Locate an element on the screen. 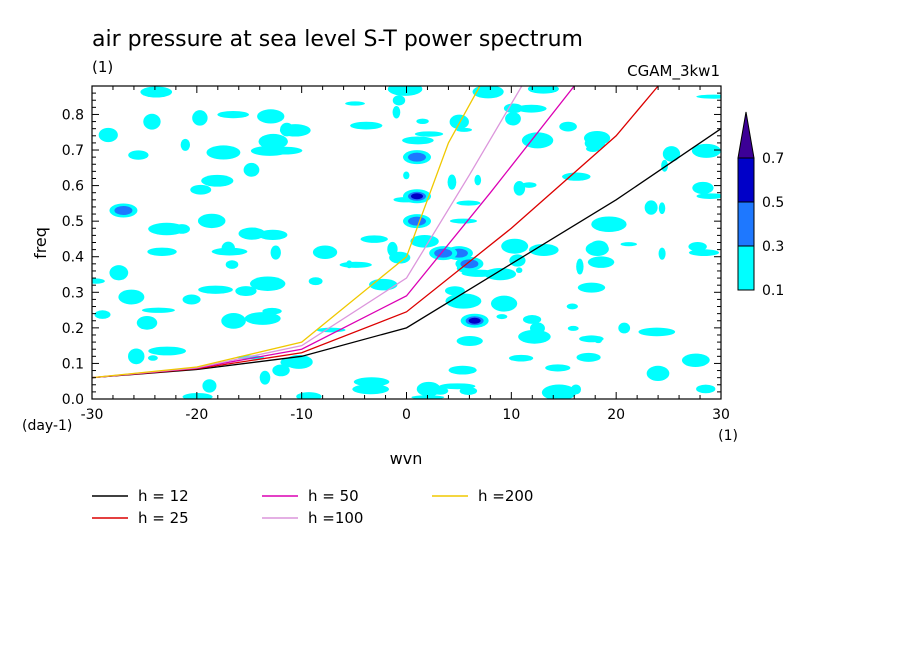 The width and height of the screenshot is (904, 654). colorbar-label: 0.3 is located at coordinates (773, 247).